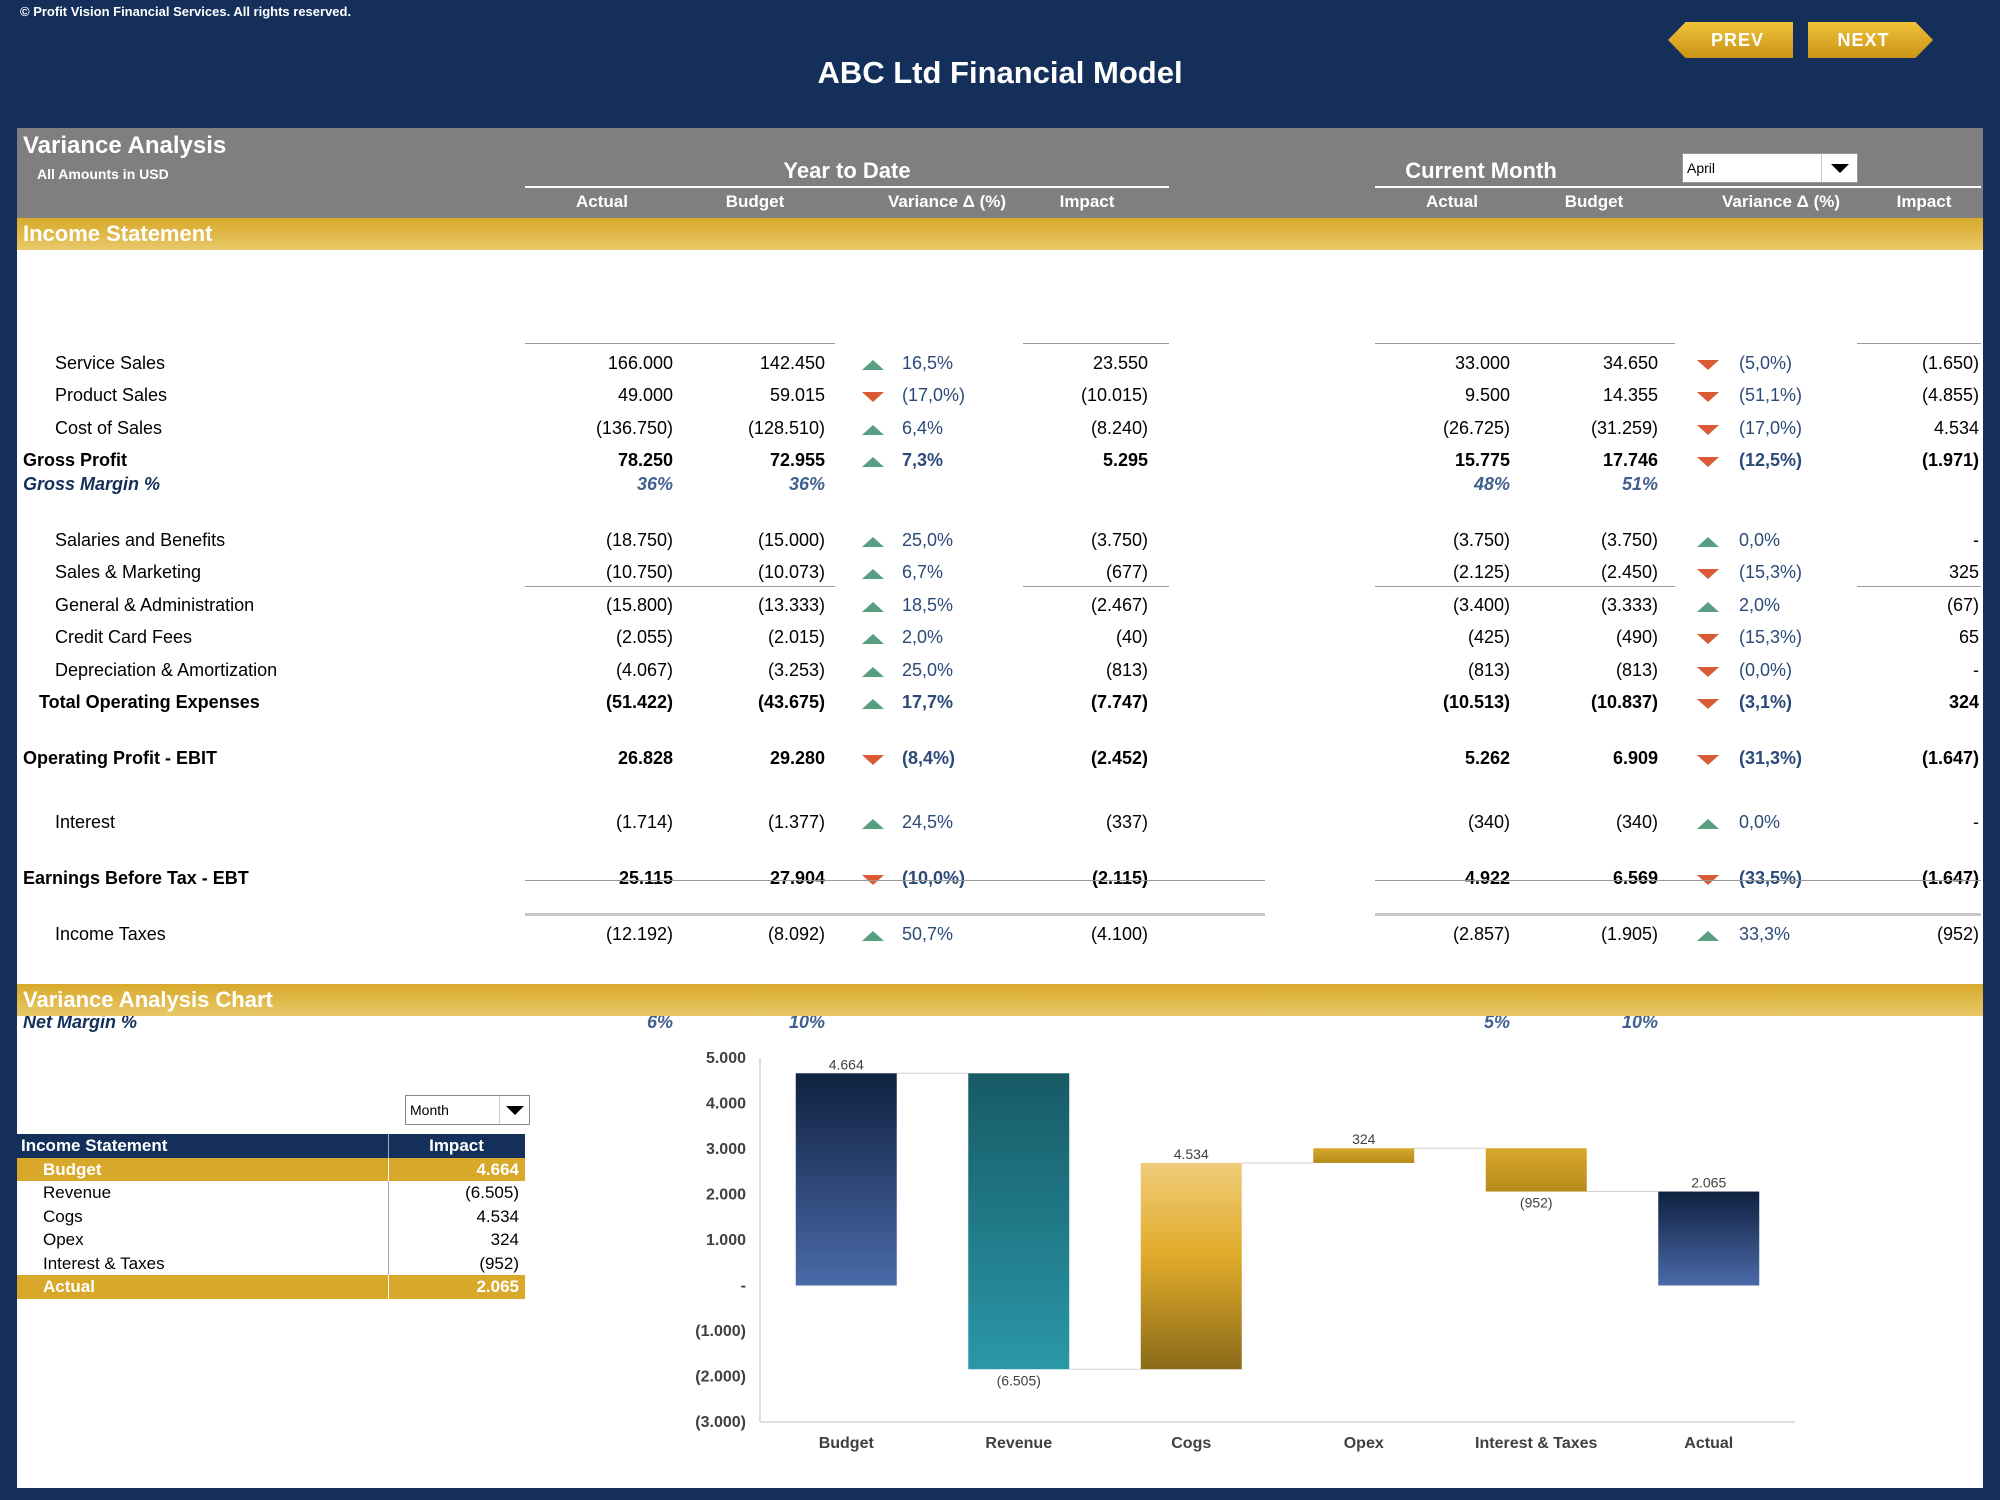 Image resolution: width=2000 pixels, height=1500 pixels. What do you see at coordinates (1636, 670) in the screenshot?
I see `cm-budget: (813)` at bounding box center [1636, 670].